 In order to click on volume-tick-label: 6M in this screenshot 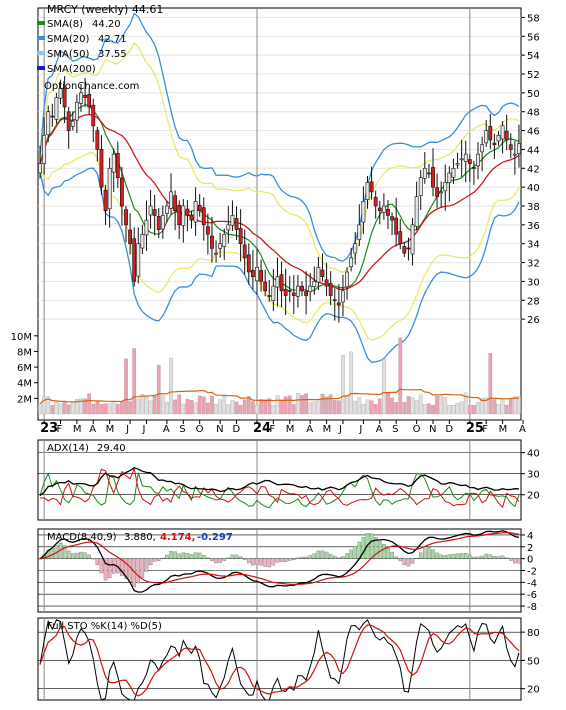, I will do `click(24, 368)`.